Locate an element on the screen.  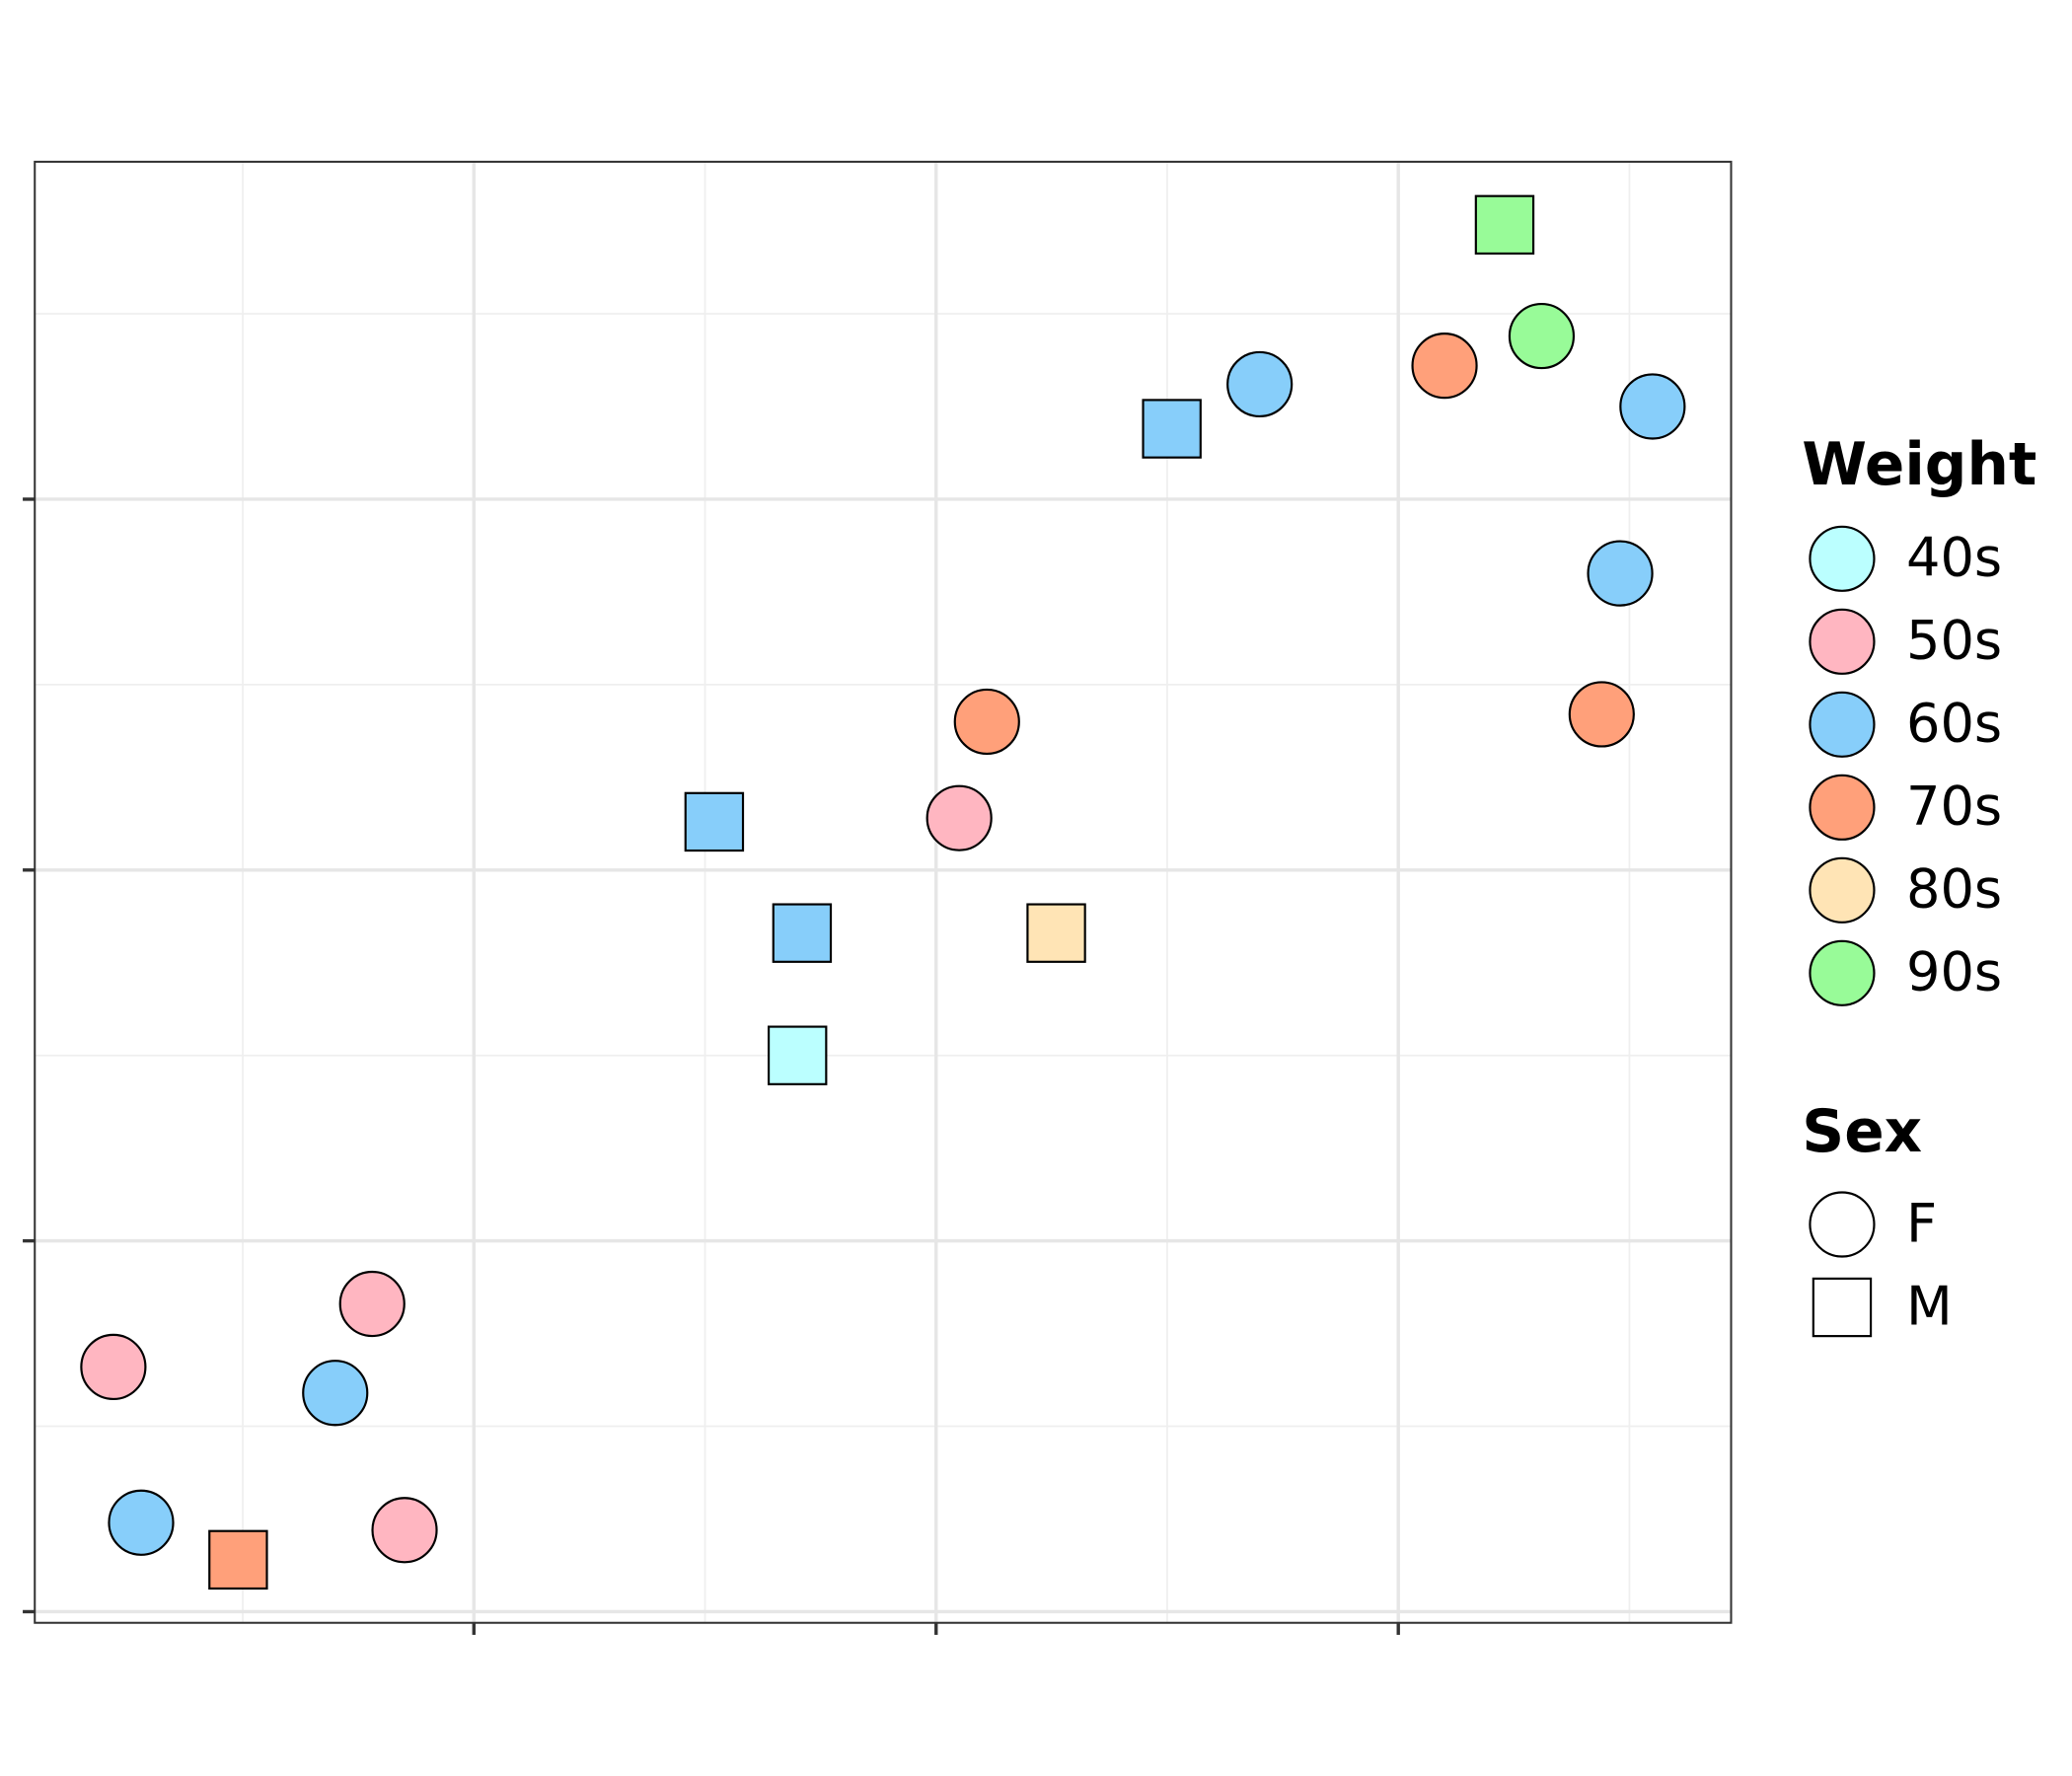
legend-title: Weight is located at coordinates (1919, 465).